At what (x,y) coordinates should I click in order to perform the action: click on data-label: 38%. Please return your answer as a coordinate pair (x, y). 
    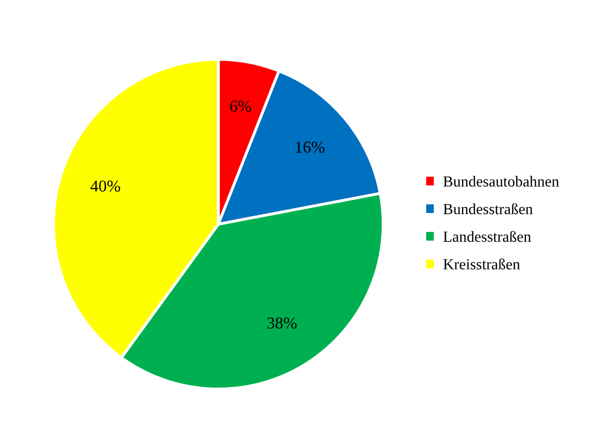
    Looking at the image, I should click on (282, 323).